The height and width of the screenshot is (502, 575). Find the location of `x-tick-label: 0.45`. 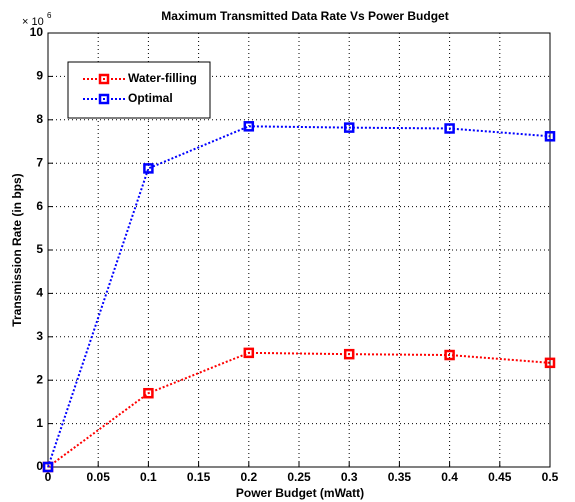

x-tick-label: 0.45 is located at coordinates (500, 477).